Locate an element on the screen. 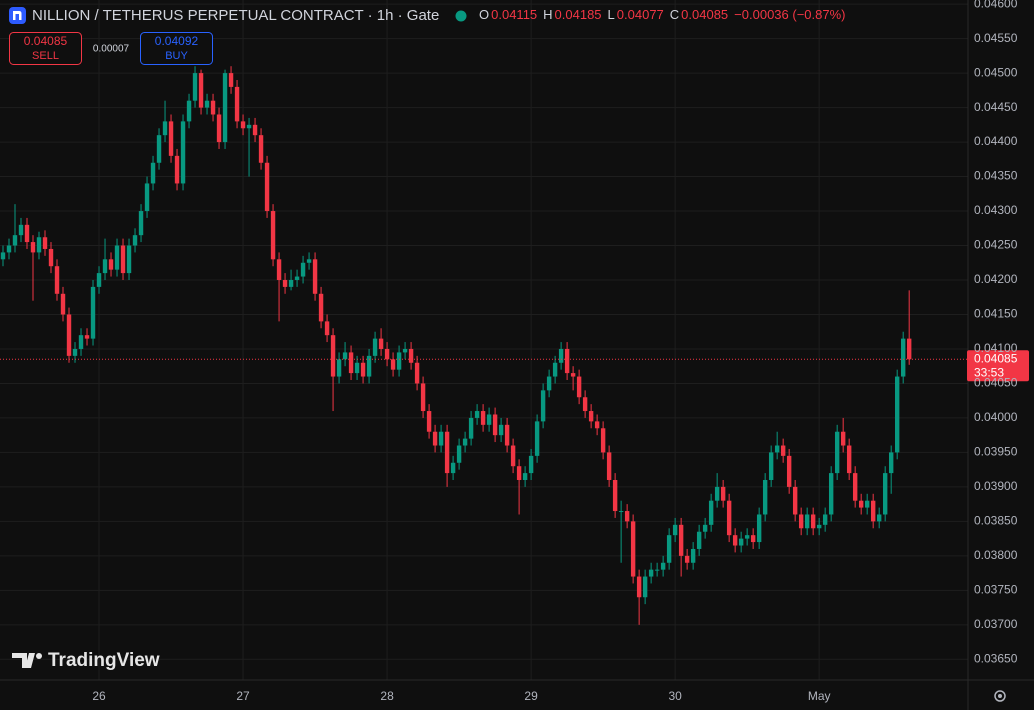 This screenshot has height=710, width=1034. settings-icon-center is located at coordinates (1000, 696).